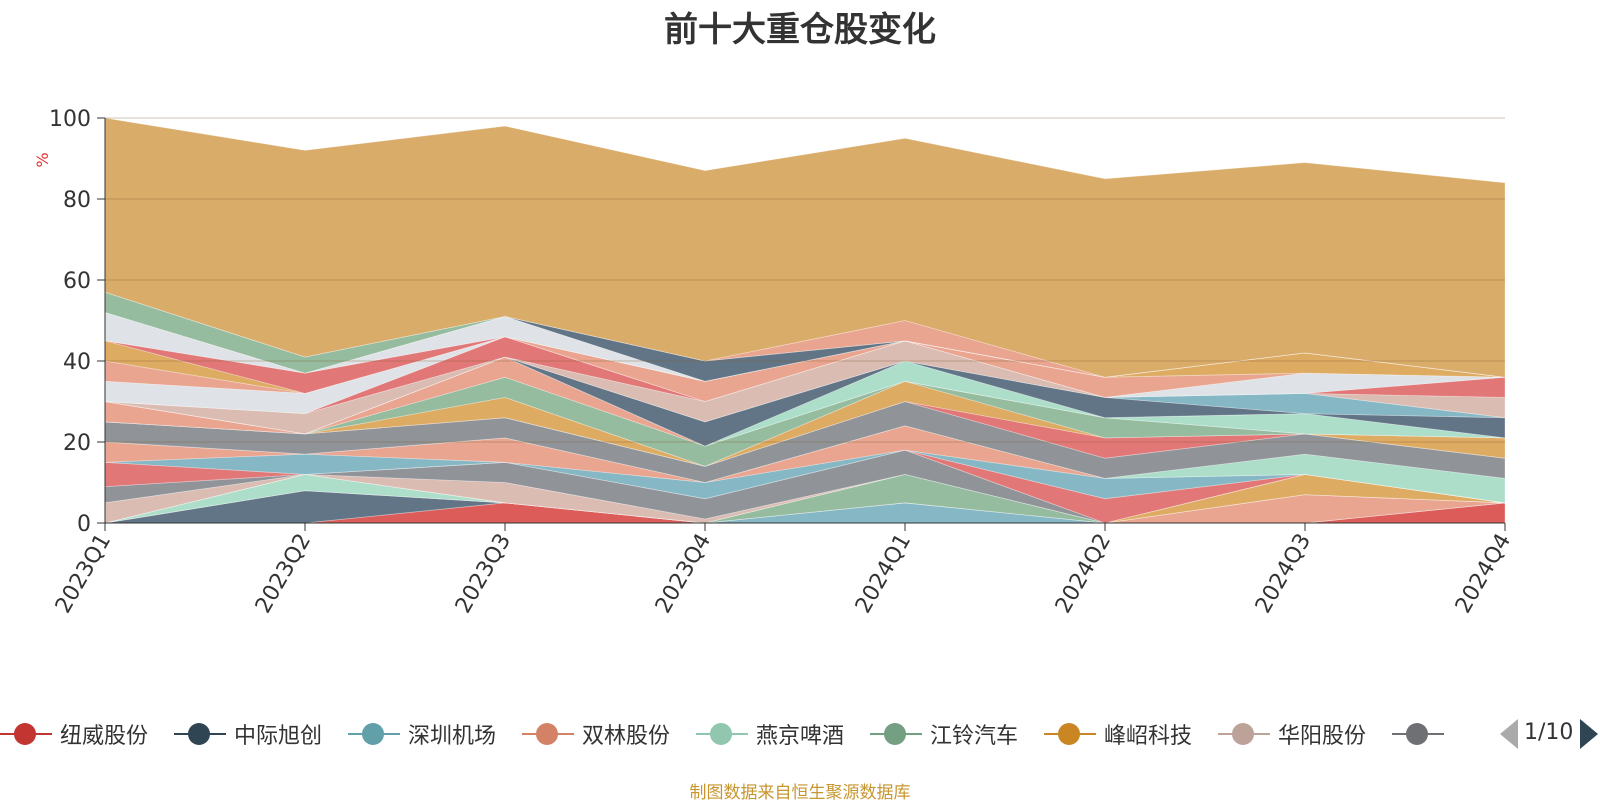  Describe the element at coordinates (84, 524) in the screenshot. I see `y-tick-label: 0` at that location.